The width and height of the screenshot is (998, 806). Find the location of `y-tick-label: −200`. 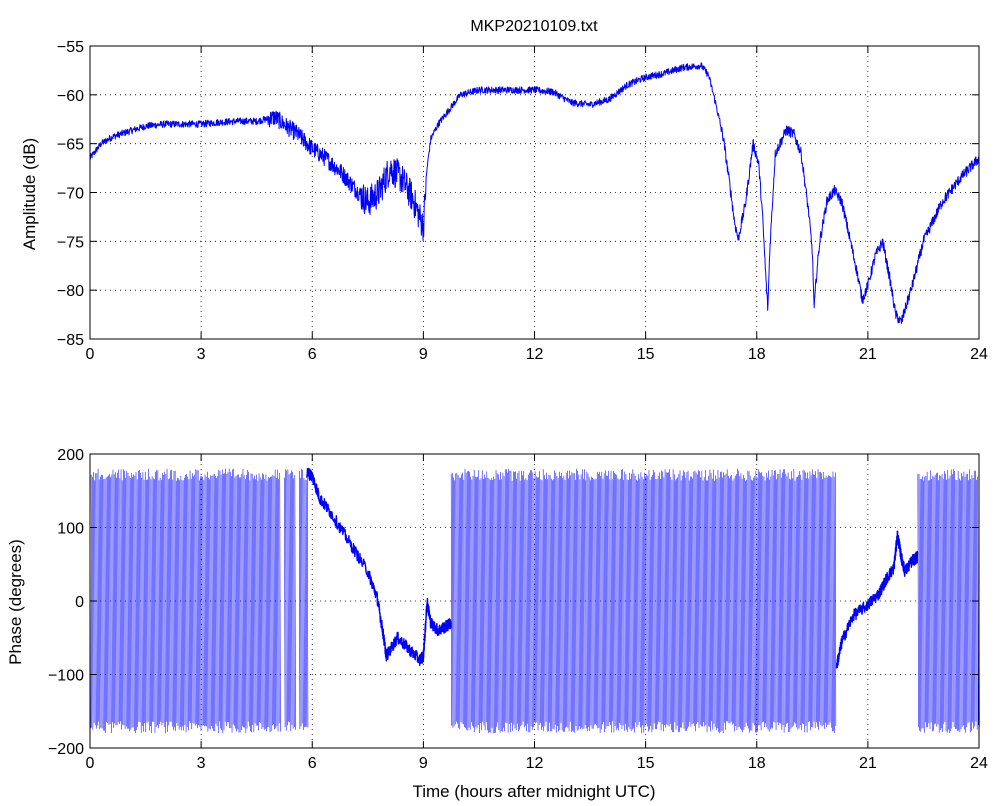

y-tick-label: −200 is located at coordinates (66, 749).